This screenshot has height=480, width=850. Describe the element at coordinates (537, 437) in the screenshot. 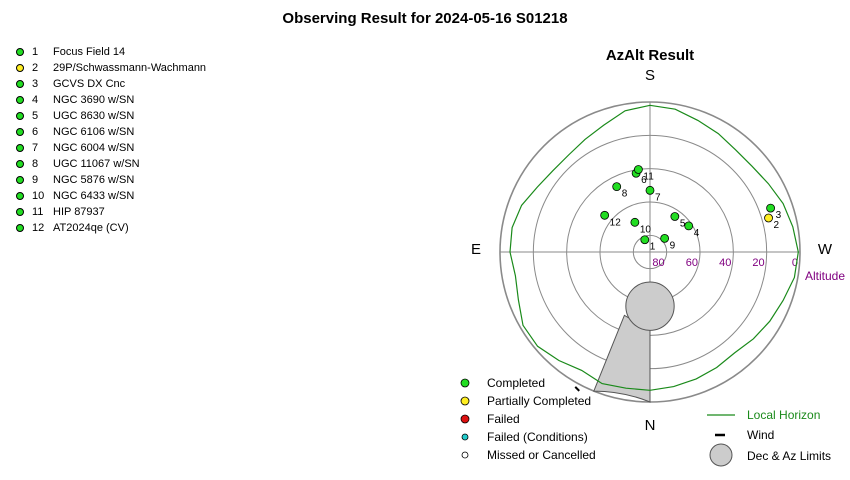

I see `legend-label: Failed (Conditions)` at that location.